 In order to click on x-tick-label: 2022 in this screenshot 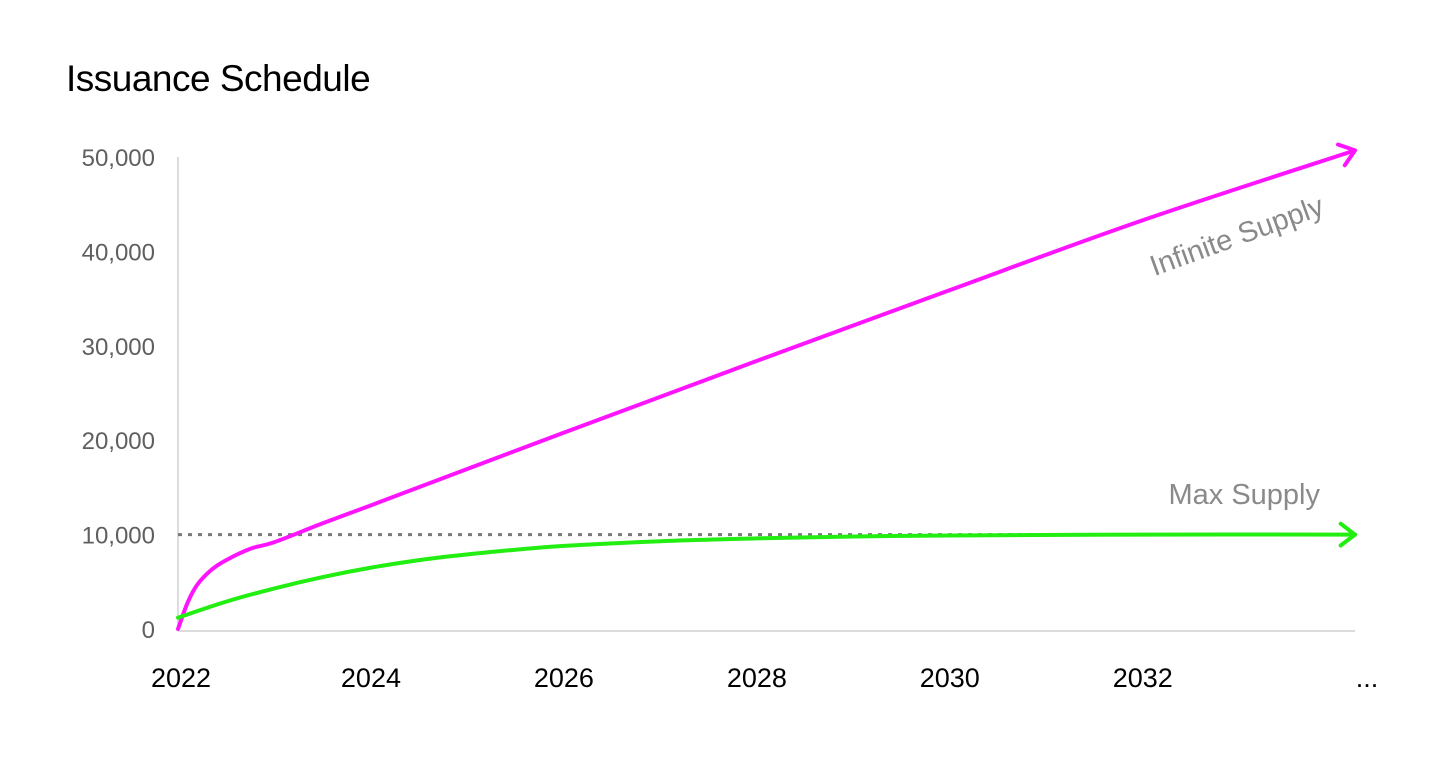, I will do `click(181, 678)`.